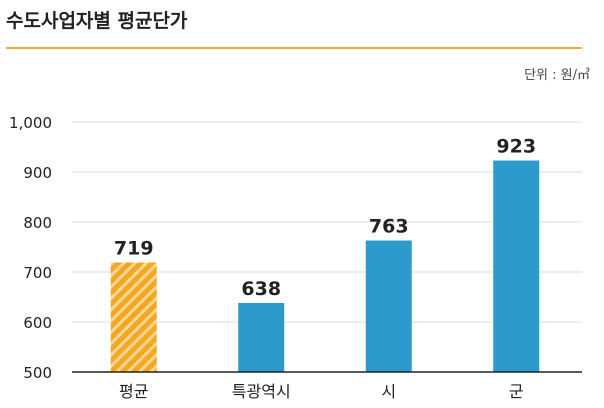 This screenshot has height=408, width=604. I want to click on value-label: 923, so click(516, 147).